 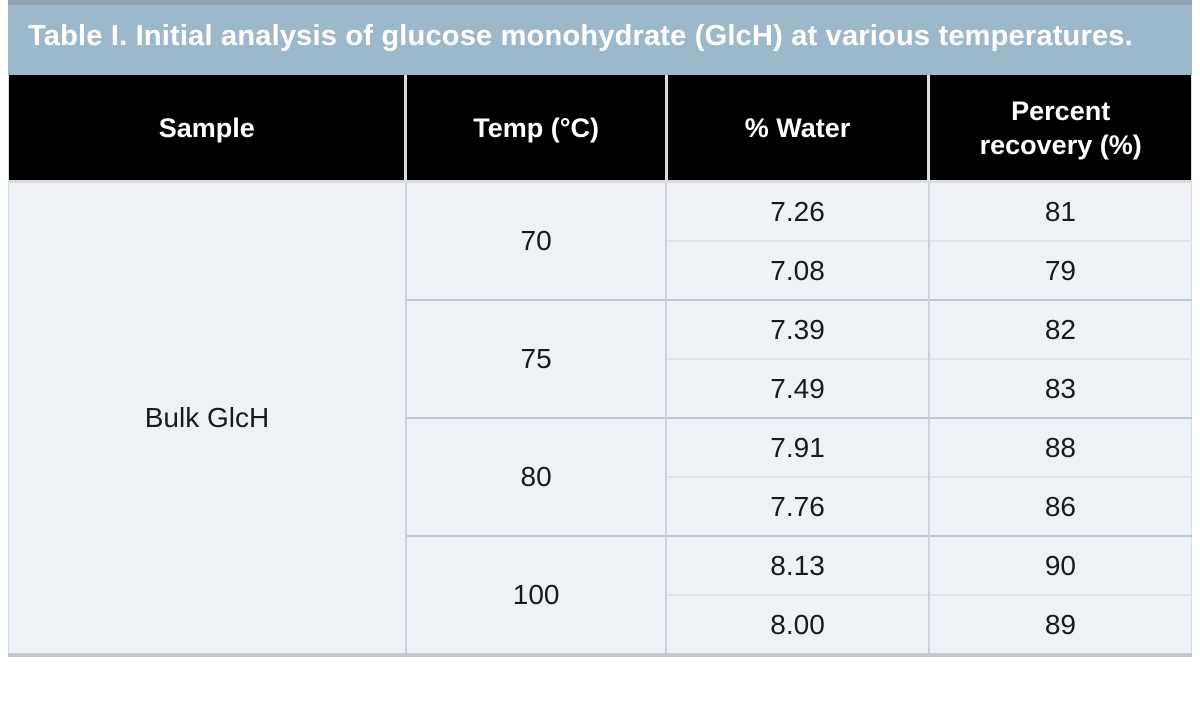 I want to click on table-row: 7.08 79, so click(x=600, y=270).